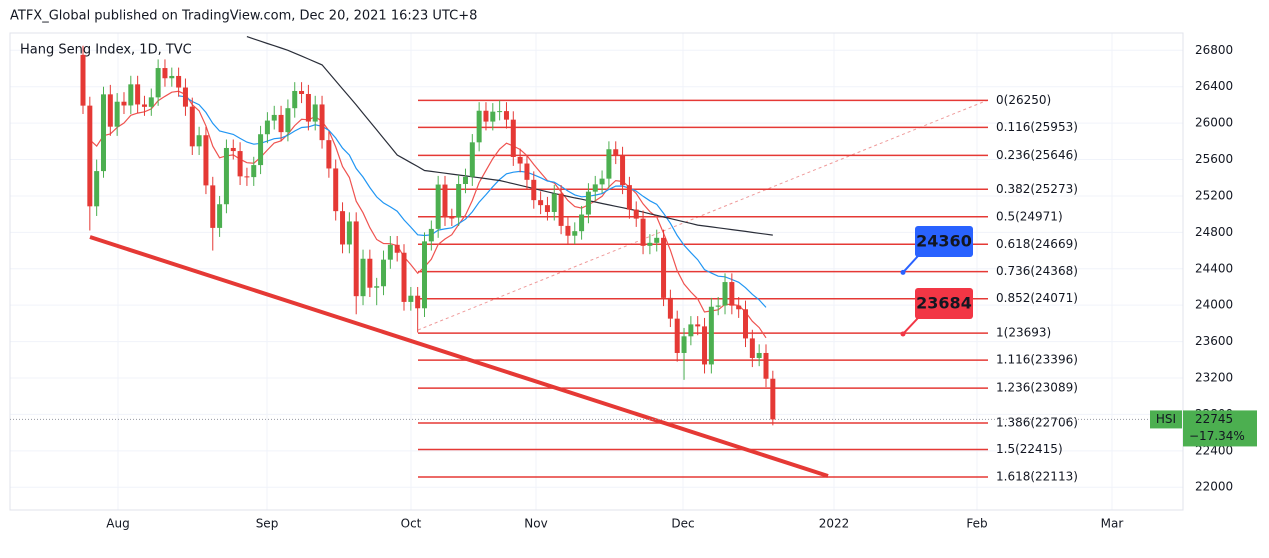 The width and height of the screenshot is (1269, 558). I want to click on y-tick-label: 26400, so click(1214, 86).